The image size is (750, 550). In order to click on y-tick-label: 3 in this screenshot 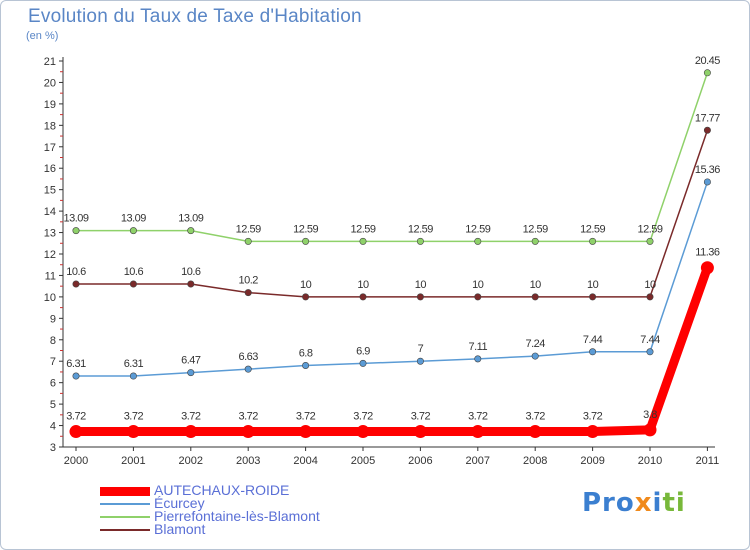, I will do `click(53, 448)`.